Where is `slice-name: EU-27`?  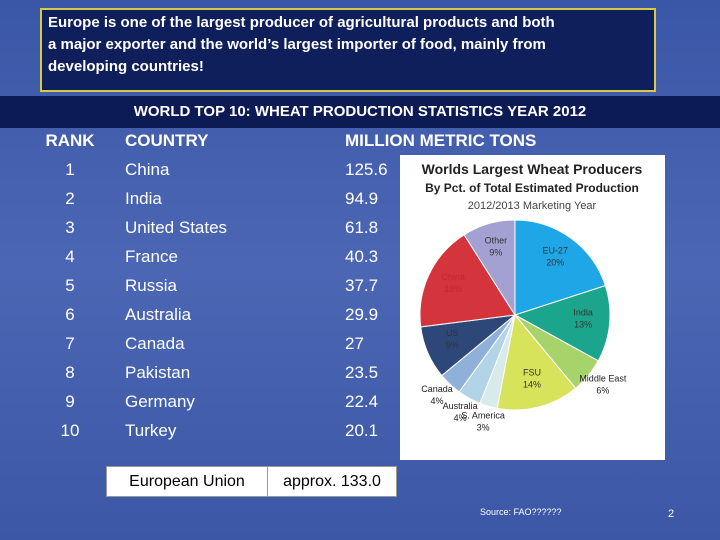 slice-name: EU-27 is located at coordinates (555, 251).